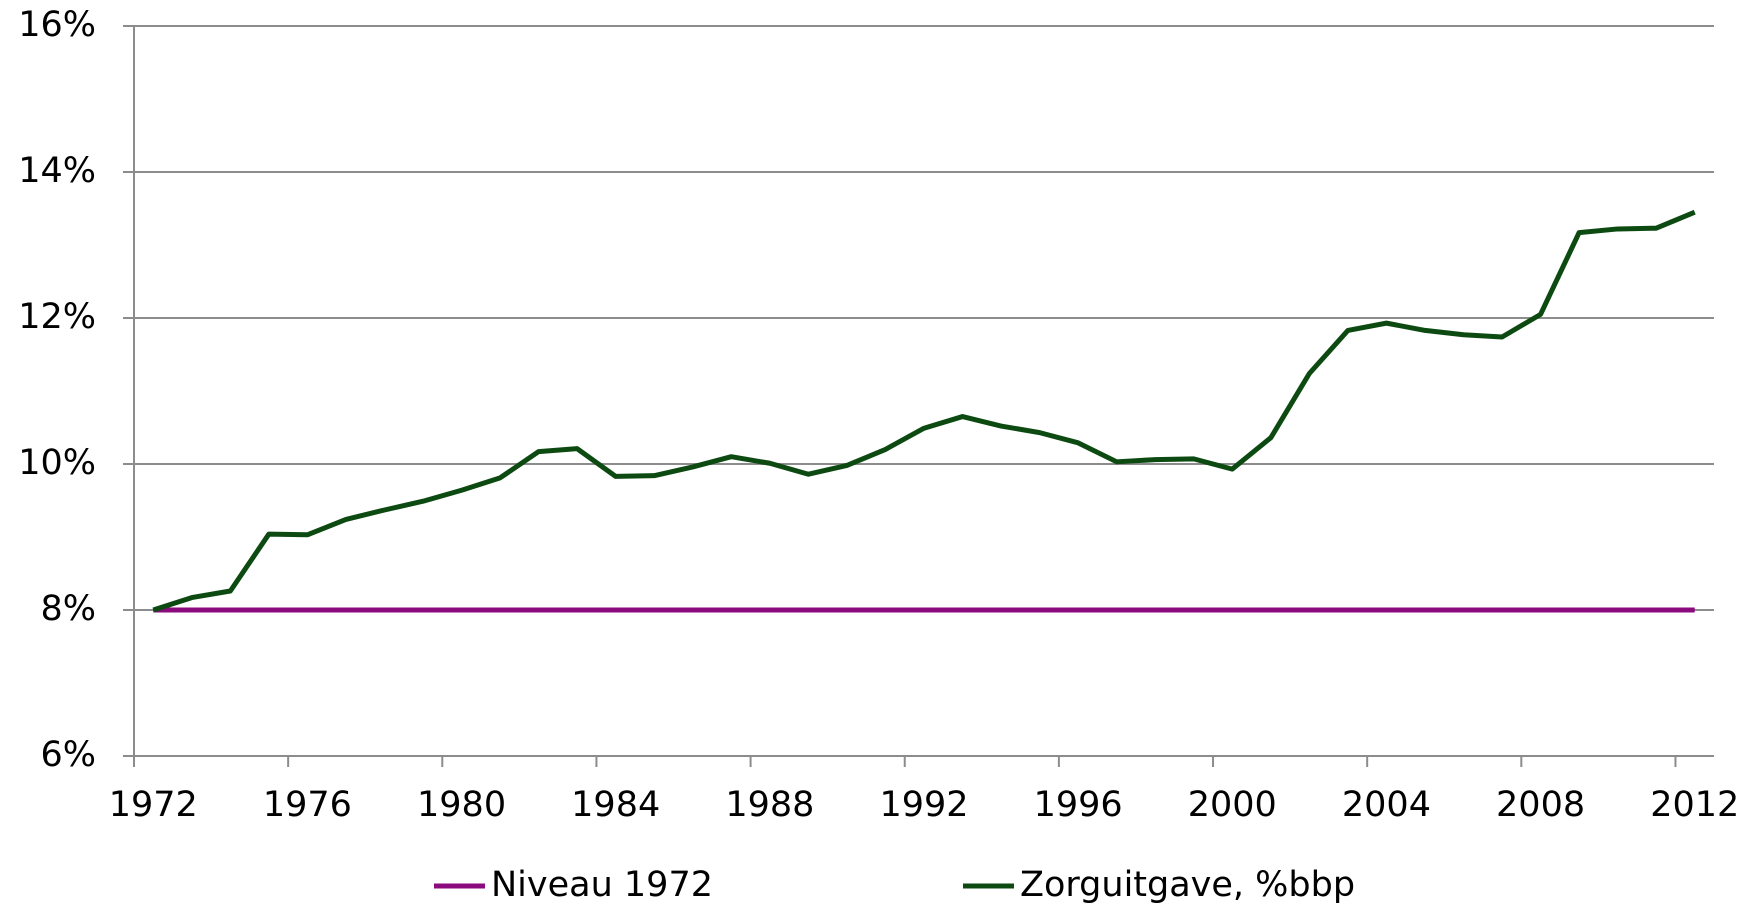 The width and height of the screenshot is (1750, 903). Describe the element at coordinates (68, 755) in the screenshot. I see `y-tick-label: 6%` at that location.